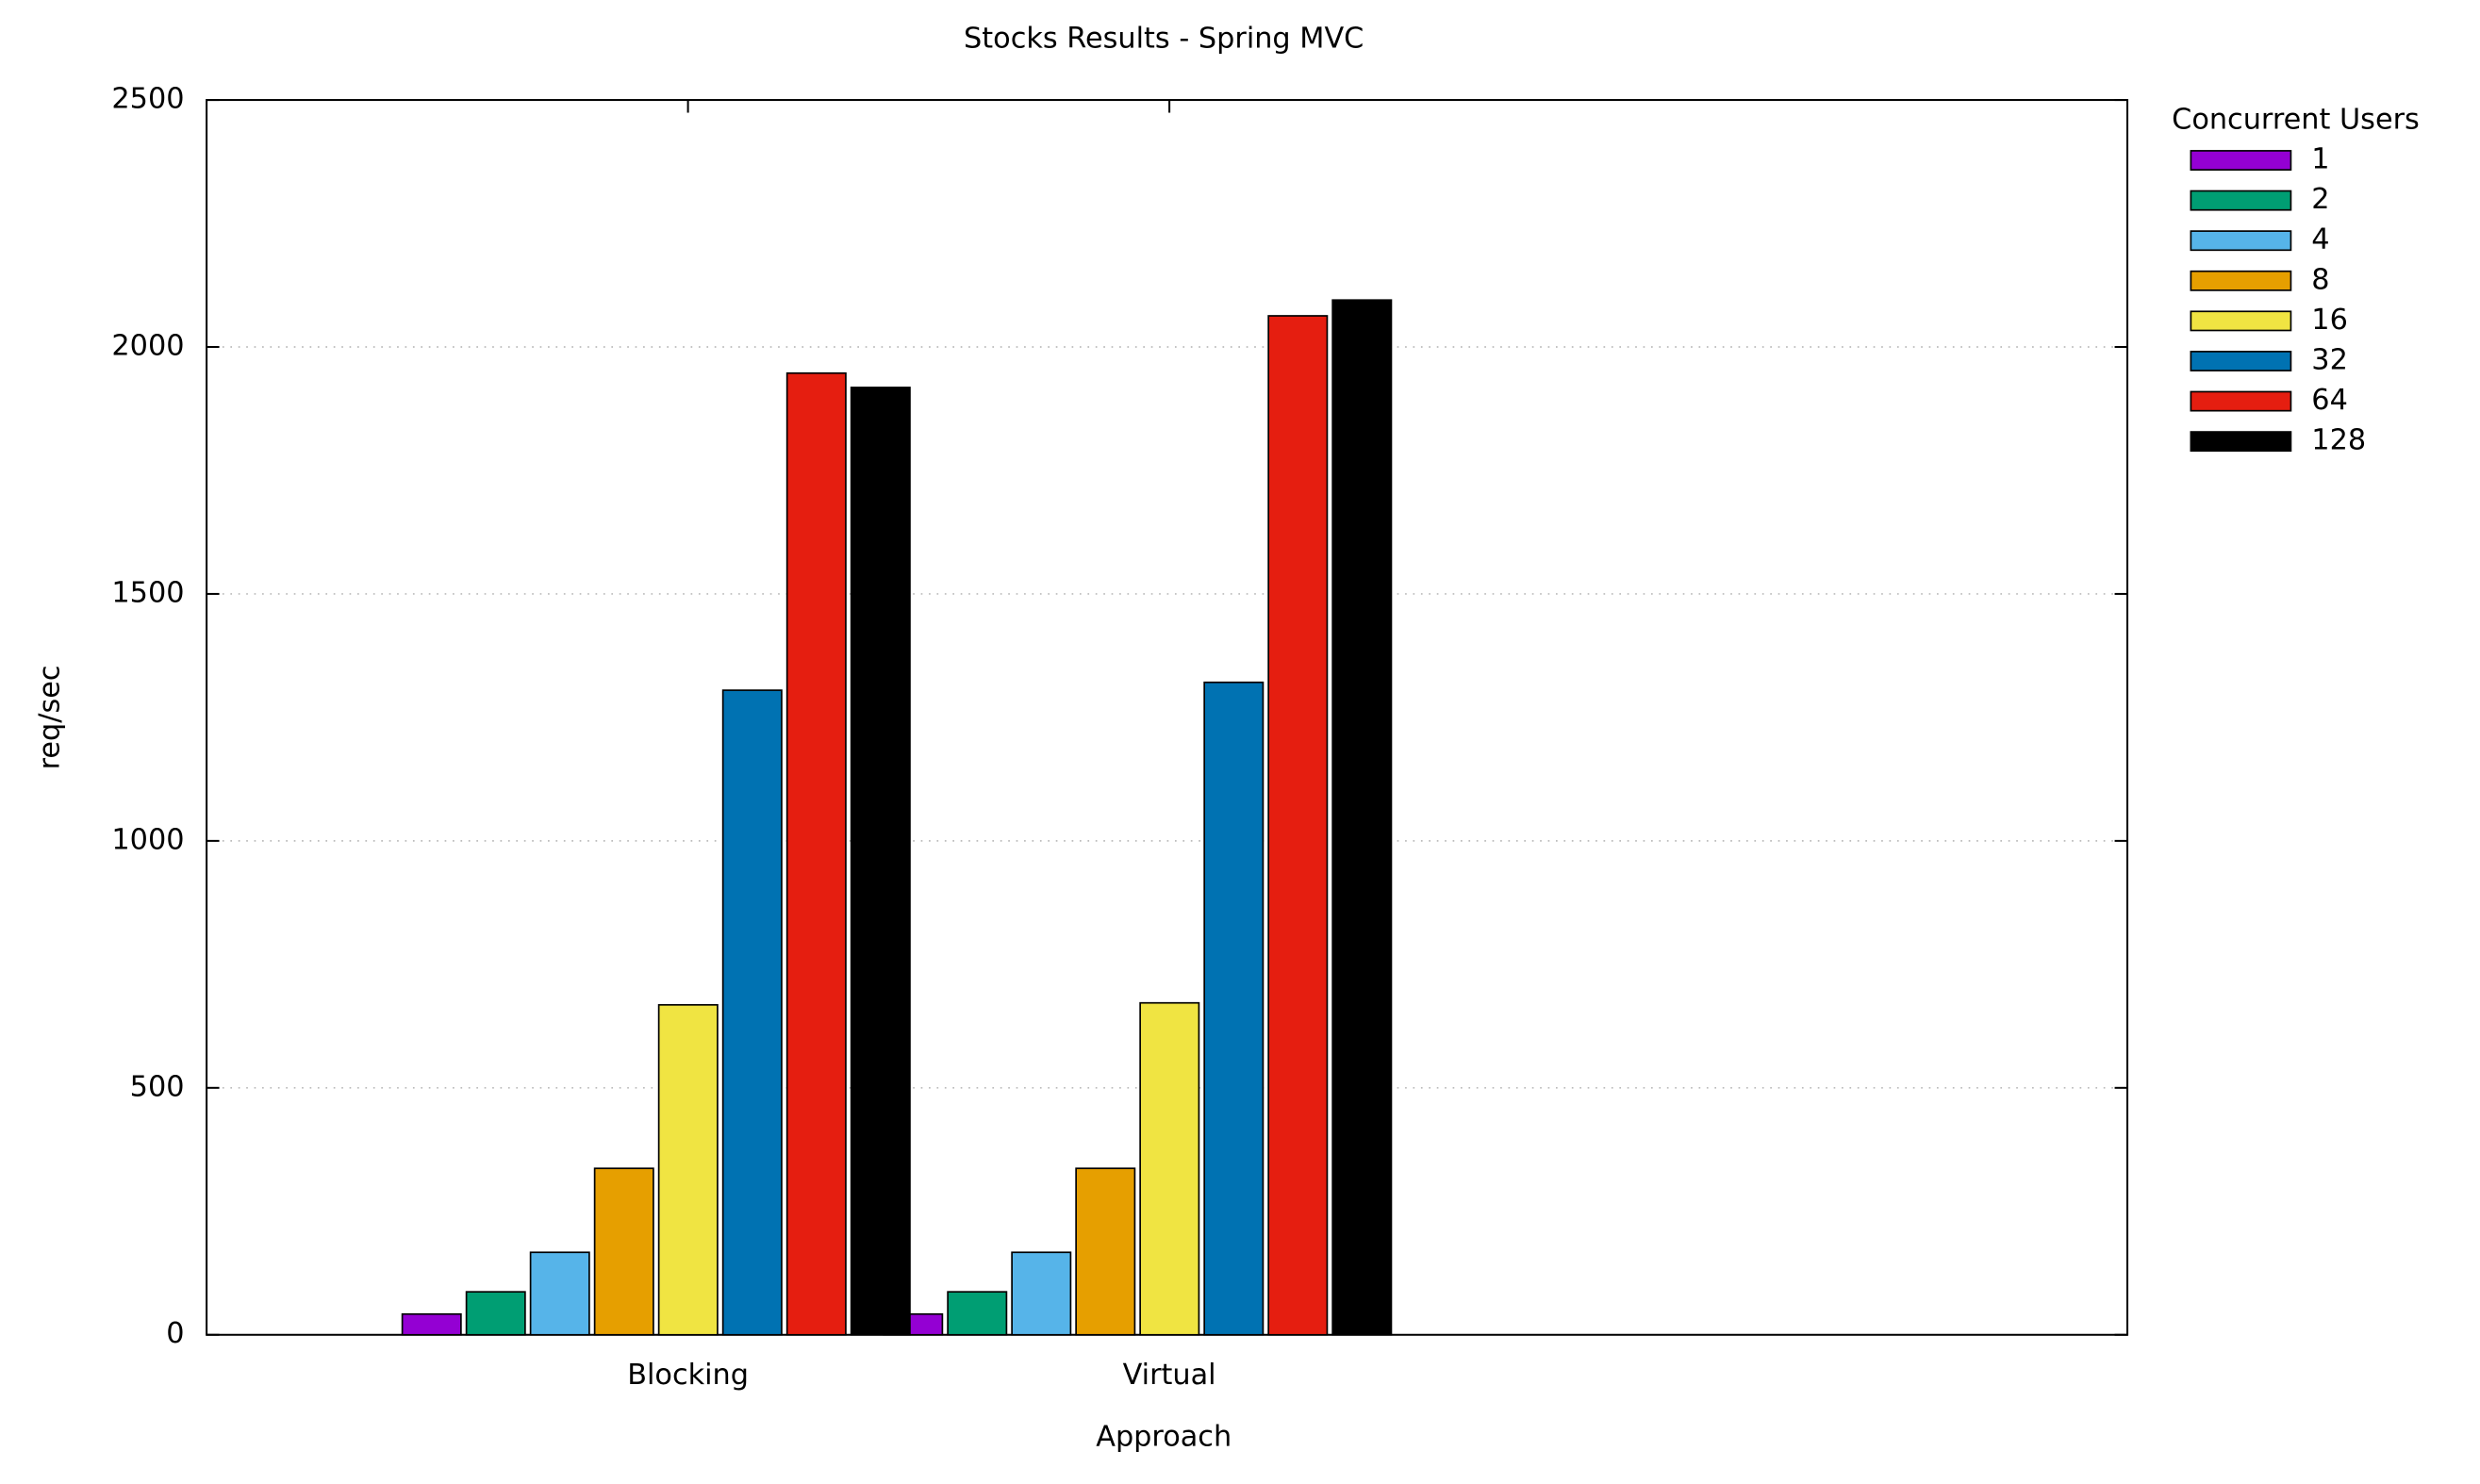 This screenshot has height=1484, width=2480. I want to click on y-tick-label: 1000, so click(147, 839).